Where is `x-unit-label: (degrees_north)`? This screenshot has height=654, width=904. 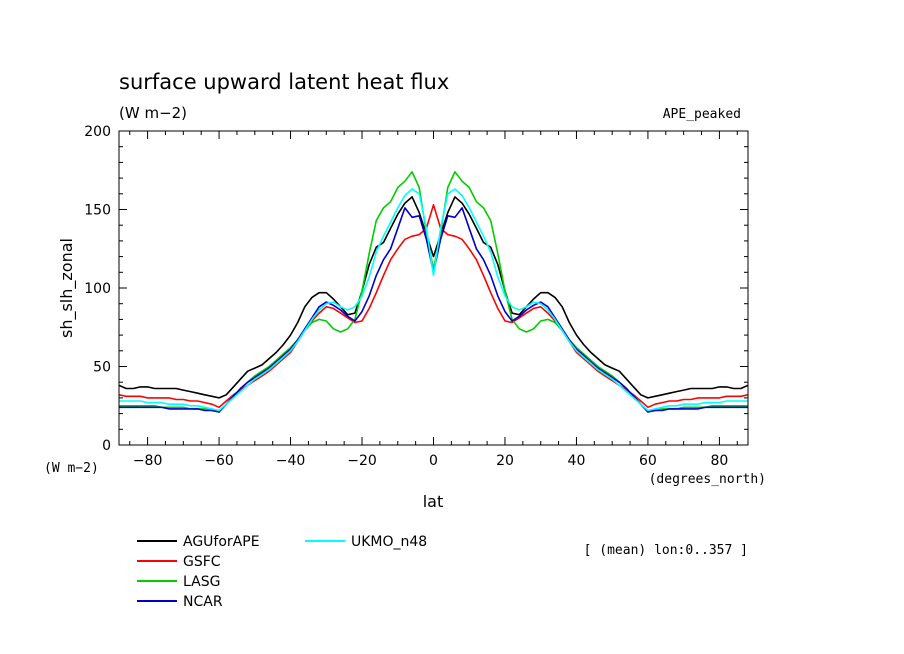
x-unit-label: (degrees_north) is located at coordinates (707, 479).